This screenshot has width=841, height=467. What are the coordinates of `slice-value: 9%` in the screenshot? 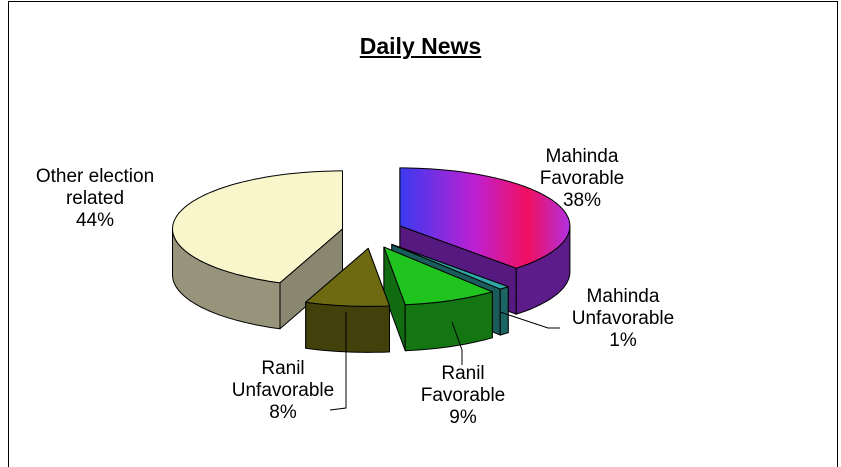 It's located at (463, 417).